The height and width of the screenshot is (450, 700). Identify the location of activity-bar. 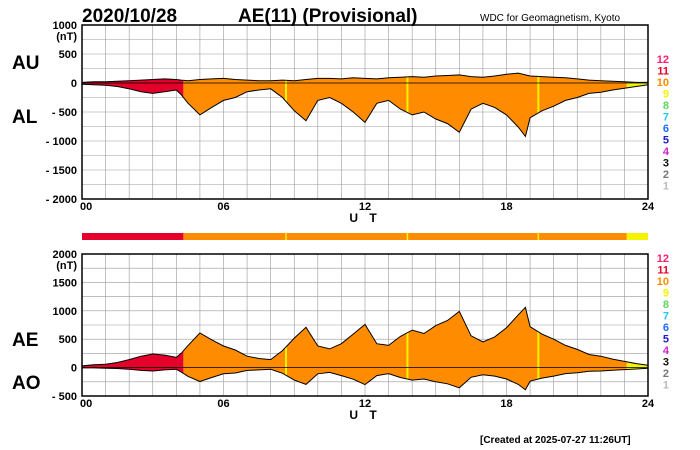
(365, 236).